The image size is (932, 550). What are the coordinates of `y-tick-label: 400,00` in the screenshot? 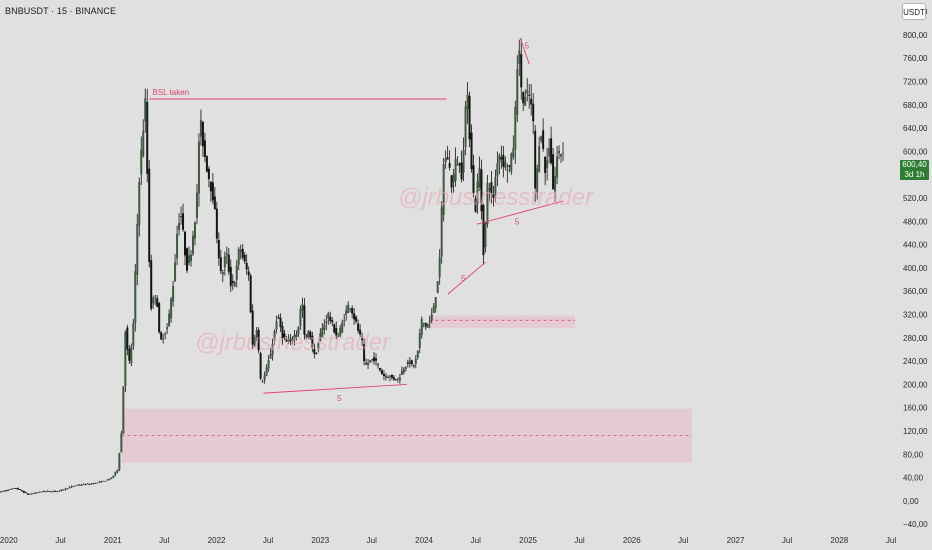 It's located at (915, 268).